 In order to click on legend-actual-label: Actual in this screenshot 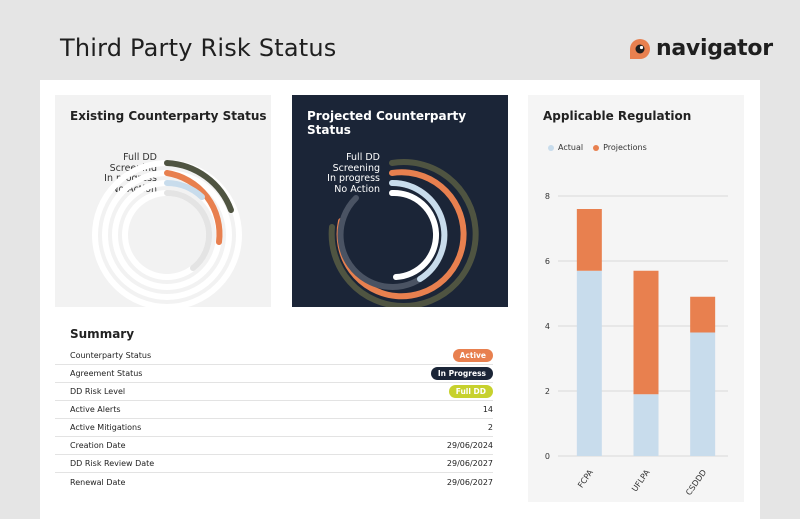, I will do `click(571, 147)`.